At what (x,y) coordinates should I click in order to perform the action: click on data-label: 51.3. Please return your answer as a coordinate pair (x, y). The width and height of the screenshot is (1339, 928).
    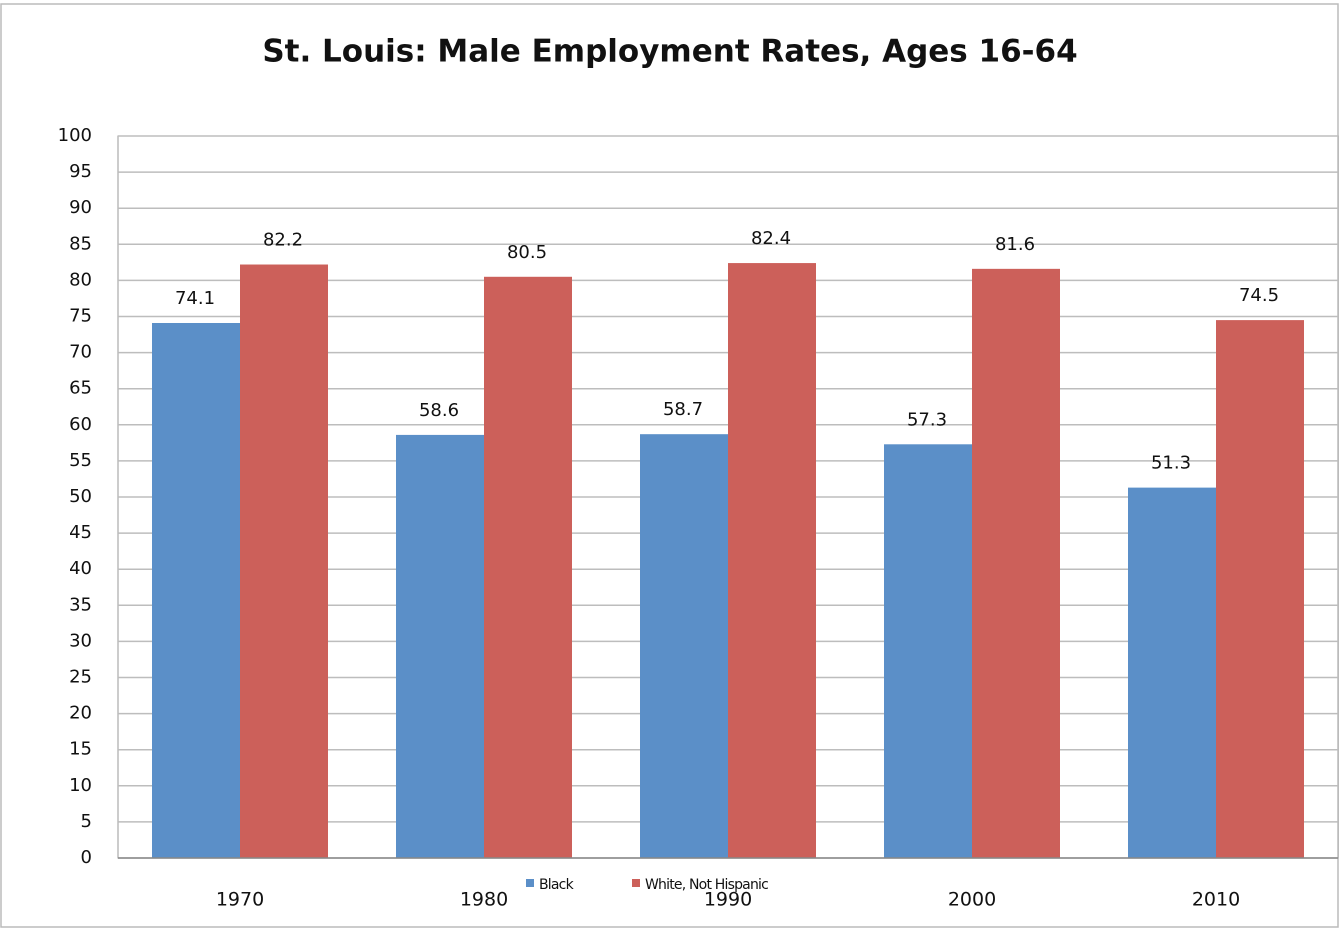
    Looking at the image, I should click on (1171, 463).